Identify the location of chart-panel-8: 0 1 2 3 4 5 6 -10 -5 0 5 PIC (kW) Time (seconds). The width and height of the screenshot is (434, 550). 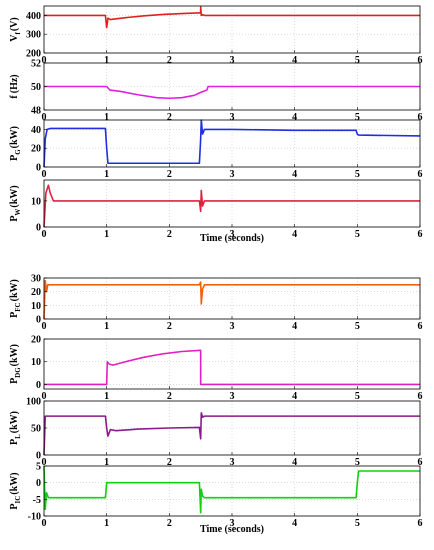
(216, 499).